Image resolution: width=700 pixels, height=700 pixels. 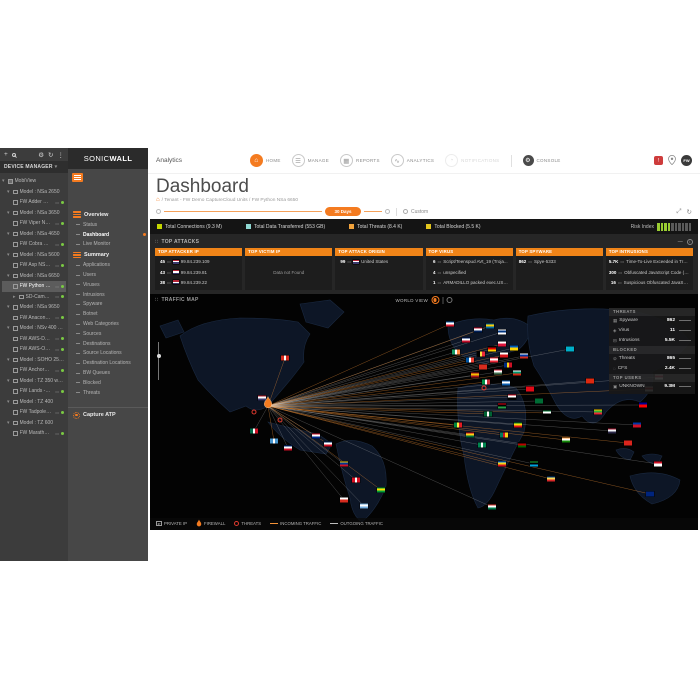 What do you see at coordinates (108, 305) in the screenshot?
I see `sidebar-item-spyware: Spyware` at bounding box center [108, 305].